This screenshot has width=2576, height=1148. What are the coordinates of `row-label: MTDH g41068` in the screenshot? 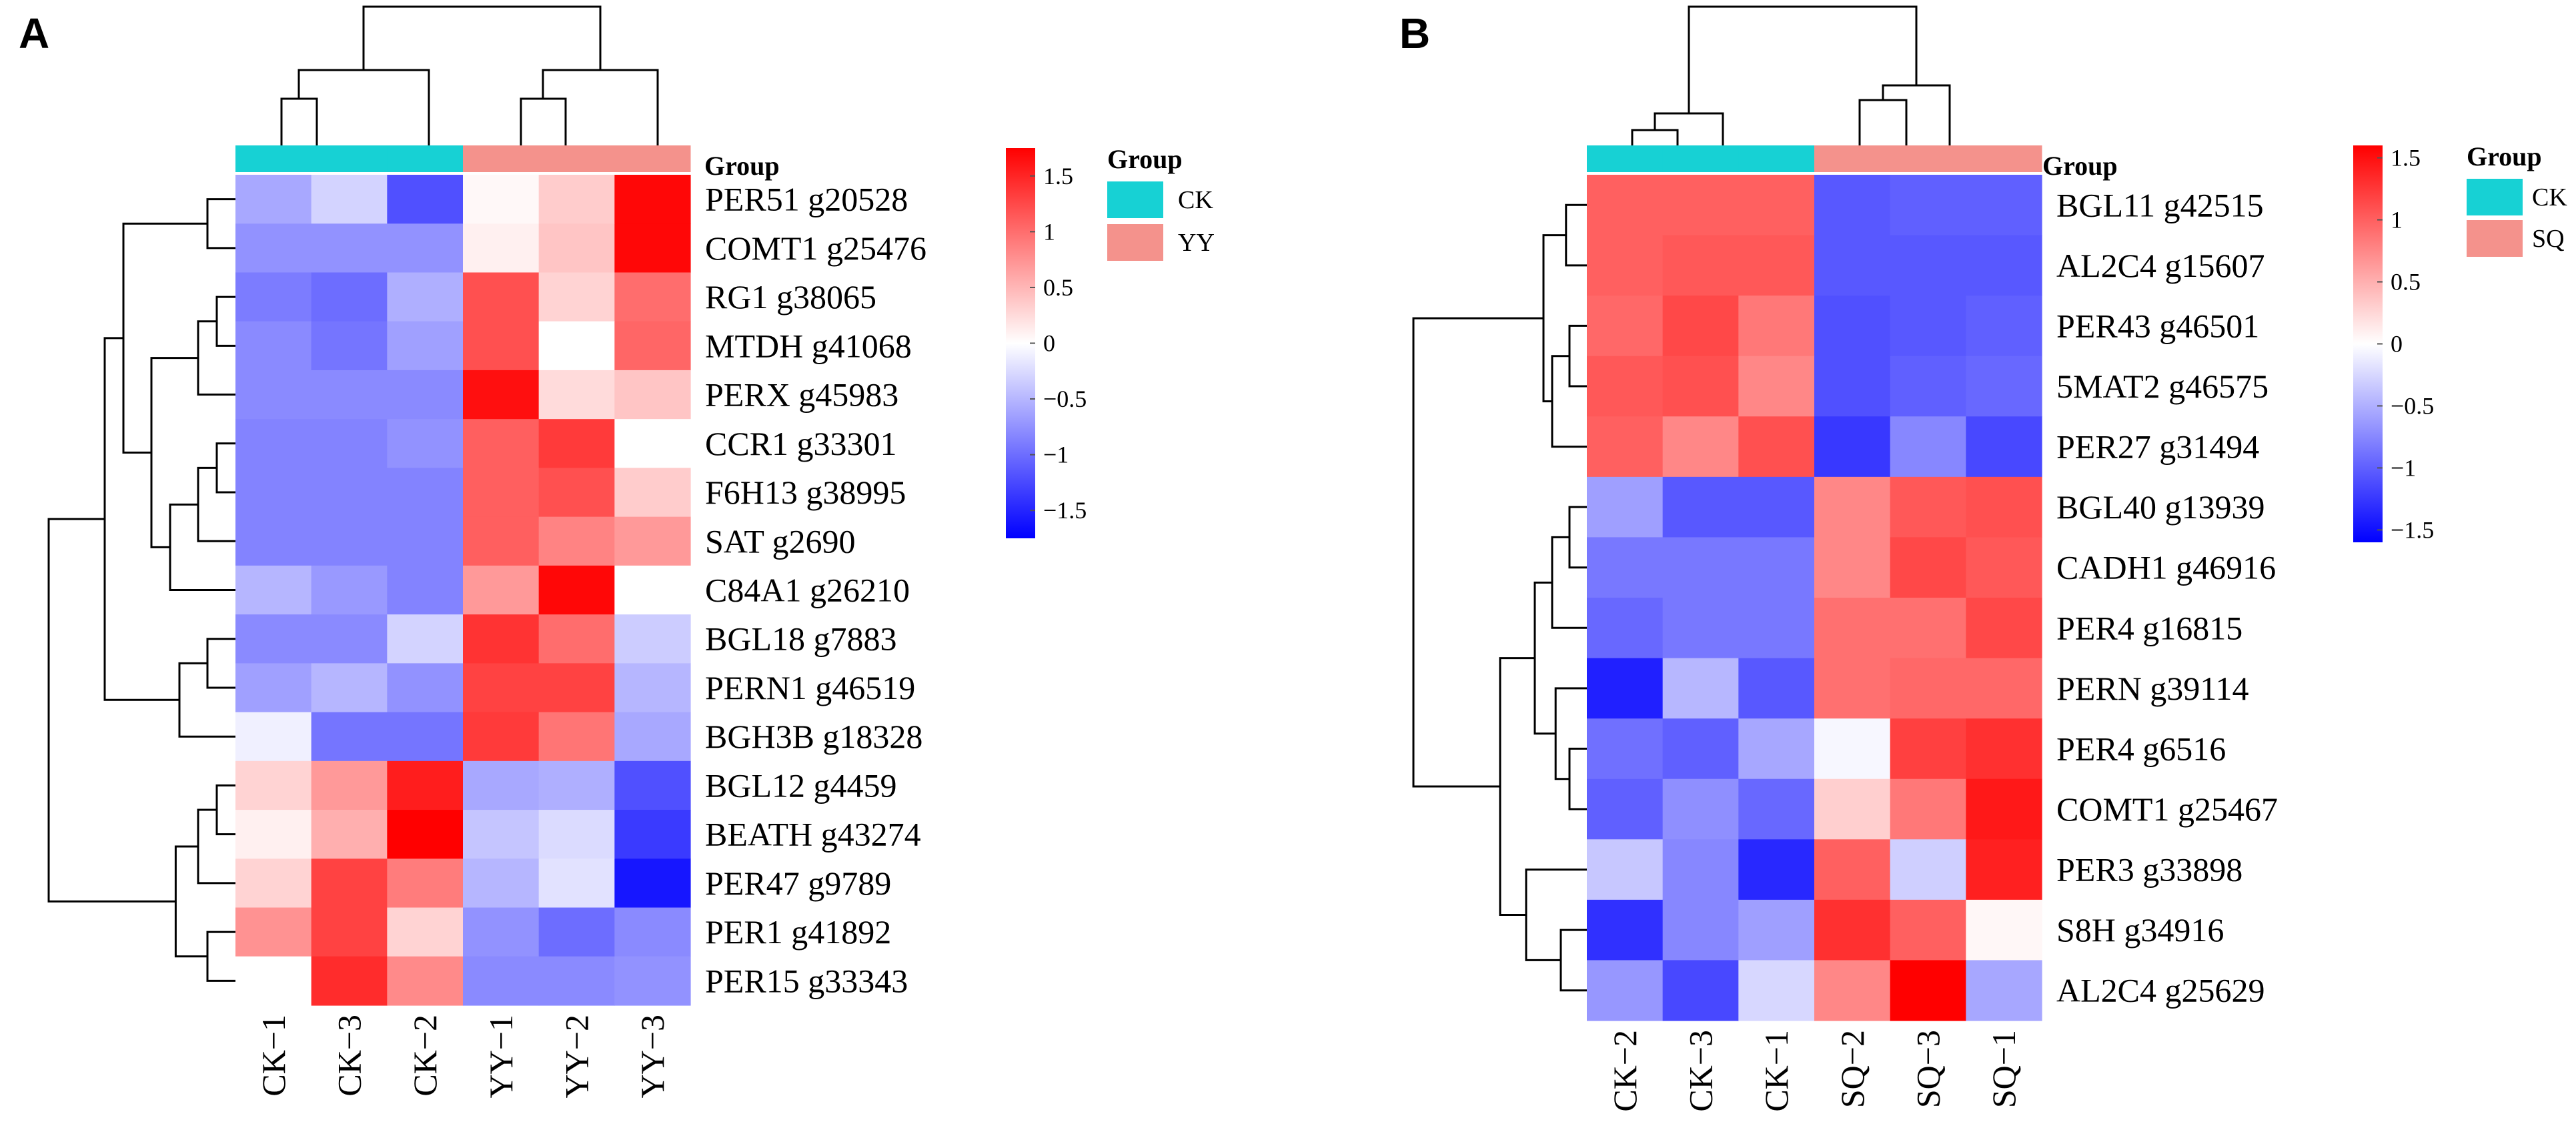 It's located at (809, 345).